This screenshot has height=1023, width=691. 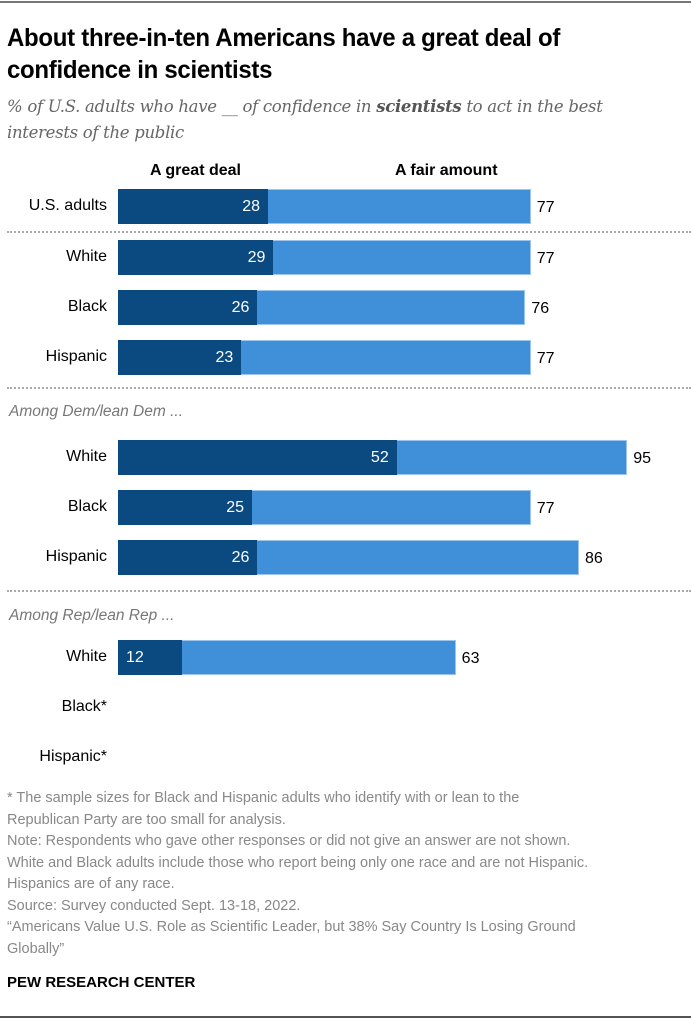 What do you see at coordinates (256, 257) in the screenshot?
I see `great-deal-value-label: 29` at bounding box center [256, 257].